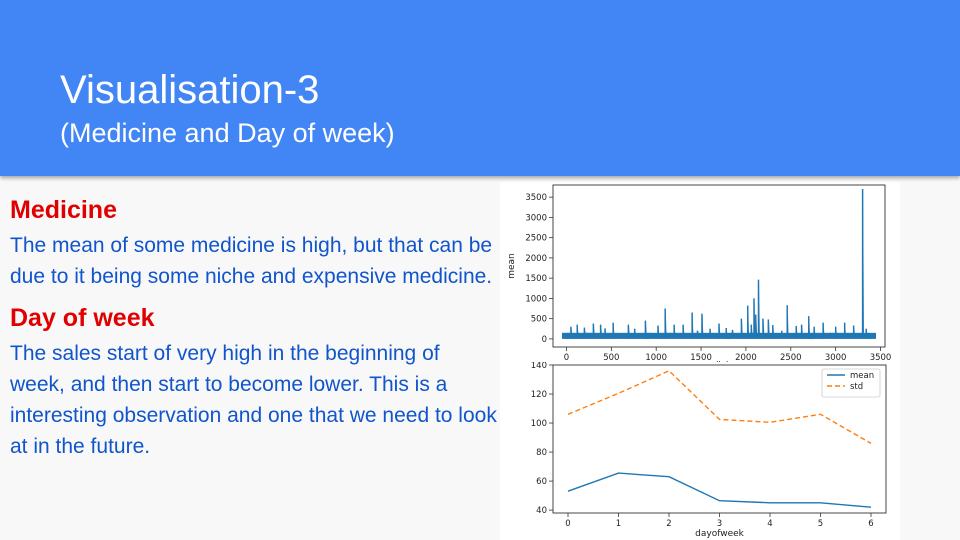  What do you see at coordinates (881, 358) in the screenshot?
I see `x-tick-label: 3500` at bounding box center [881, 358].